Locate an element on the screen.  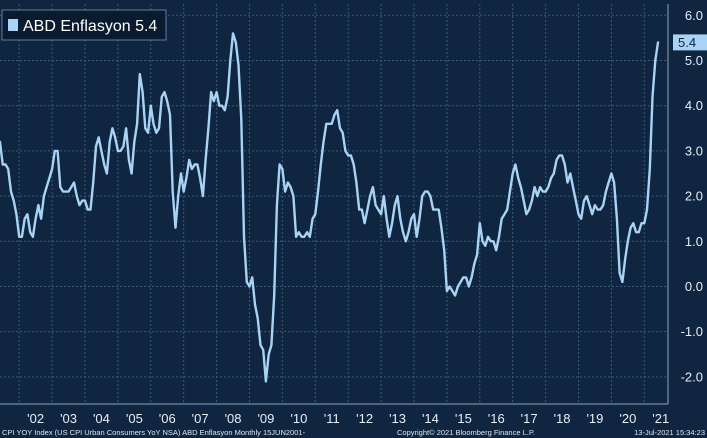
x-tick-label: '20 is located at coordinates (627, 418).